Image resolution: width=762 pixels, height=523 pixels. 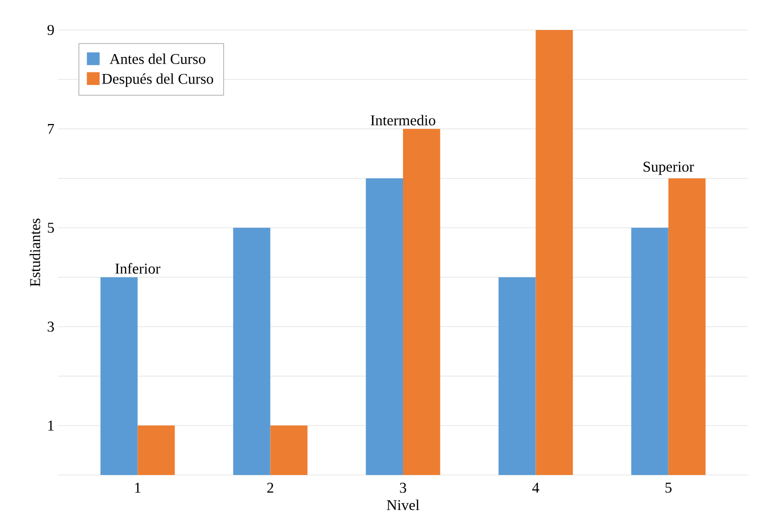 I want to click on y-axis-title: Estudiantes, so click(x=35, y=252).